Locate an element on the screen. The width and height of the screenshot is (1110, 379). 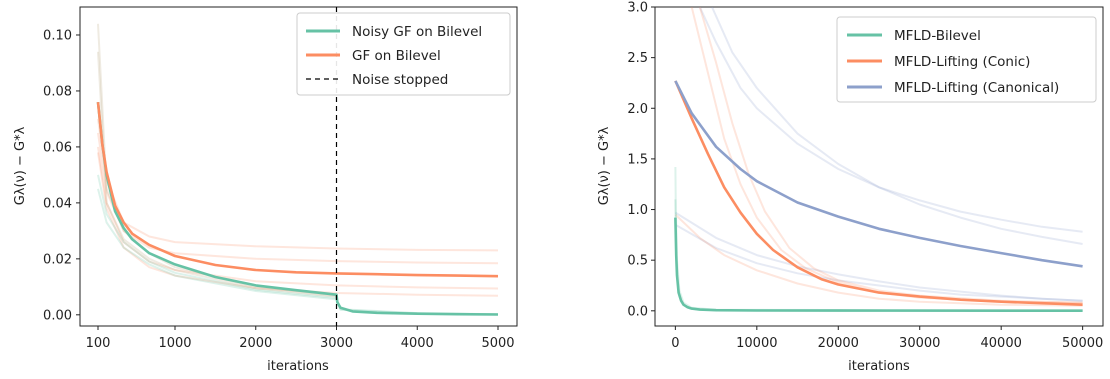
right-y-ticks: 0.0 0.5 1.0 1.5 2.0 2.5 3.0 is located at coordinates (641, 160).